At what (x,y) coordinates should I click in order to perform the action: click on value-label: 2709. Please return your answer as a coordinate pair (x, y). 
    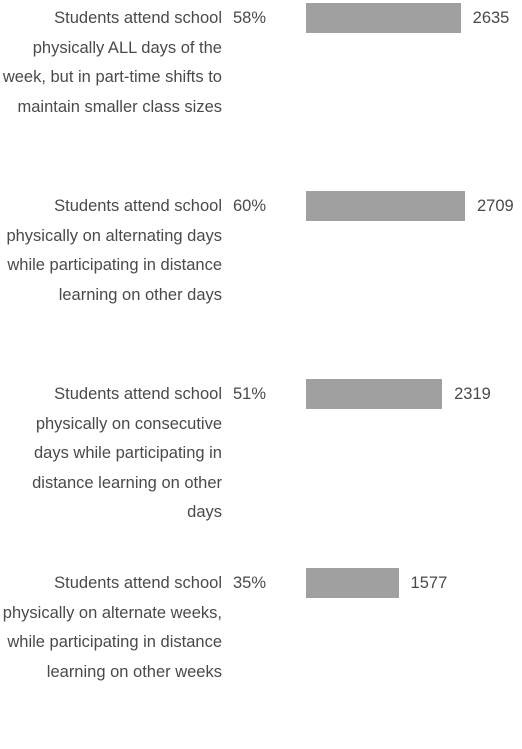
    Looking at the image, I should click on (495, 206).